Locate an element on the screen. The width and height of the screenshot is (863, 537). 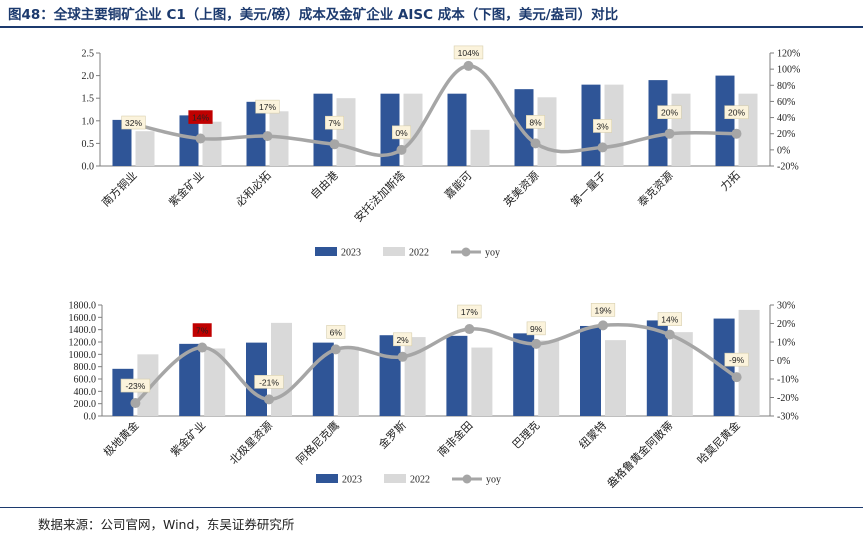
category-label: 泰克资源 is located at coordinates (655, 188).